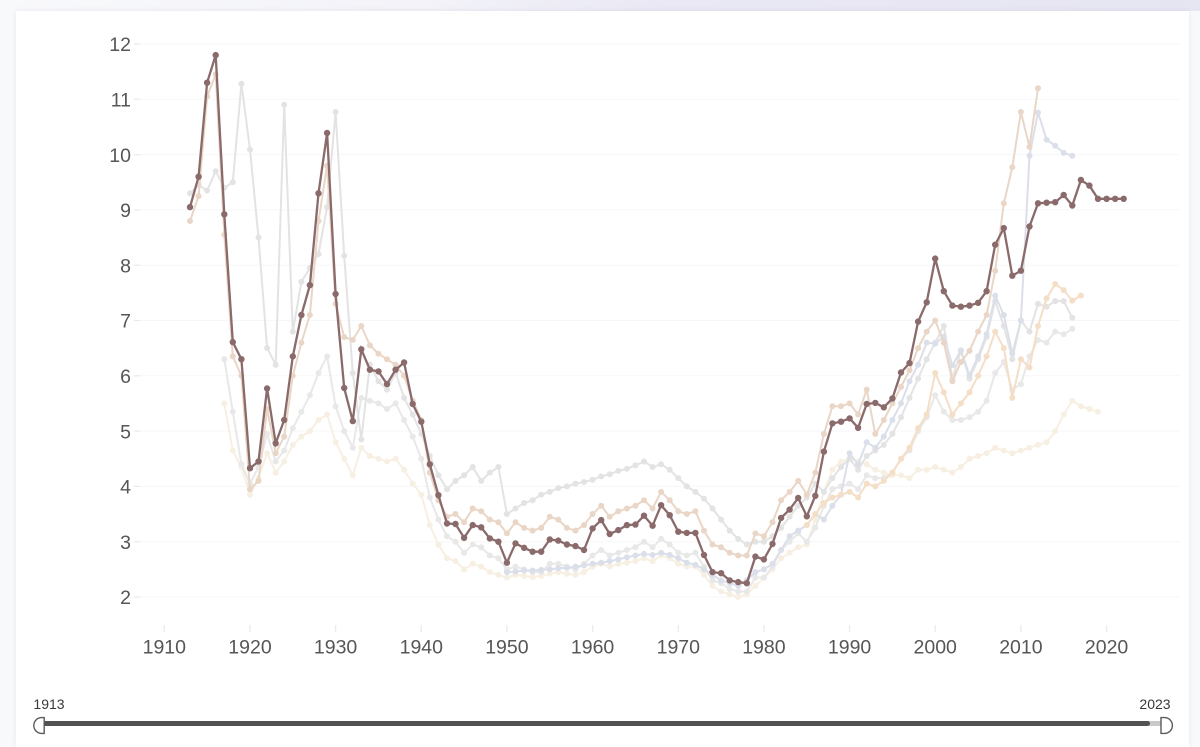  Describe the element at coordinates (125, 211) in the screenshot. I see `svg-text: 9` at that location.